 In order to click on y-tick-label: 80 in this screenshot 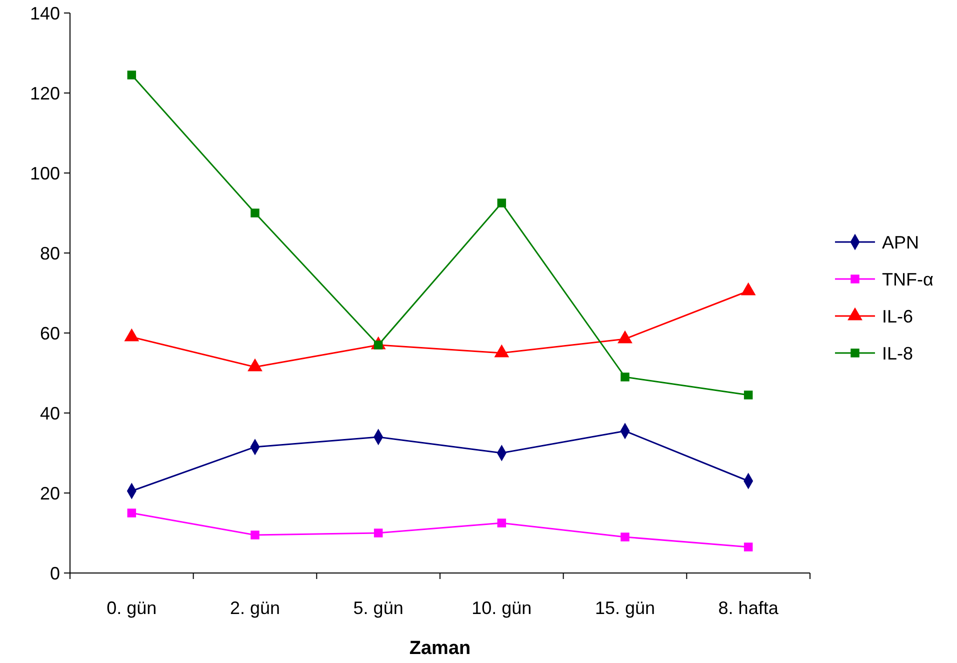, I will do `click(50, 253)`.